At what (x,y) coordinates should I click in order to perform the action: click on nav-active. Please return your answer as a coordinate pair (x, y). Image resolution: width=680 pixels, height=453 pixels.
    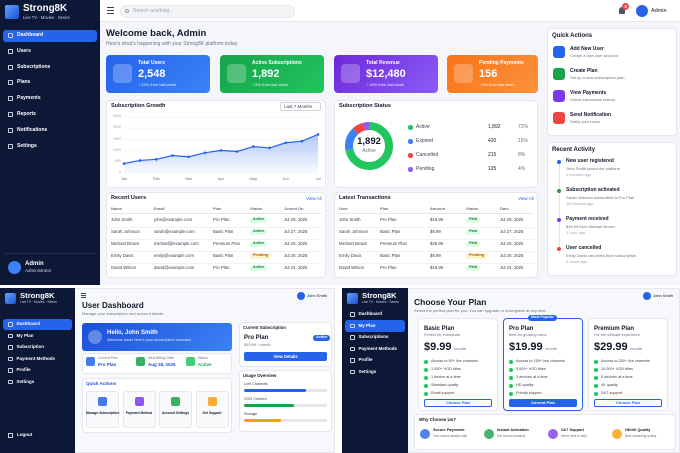
    Looking at the image, I should click on (50, 35).